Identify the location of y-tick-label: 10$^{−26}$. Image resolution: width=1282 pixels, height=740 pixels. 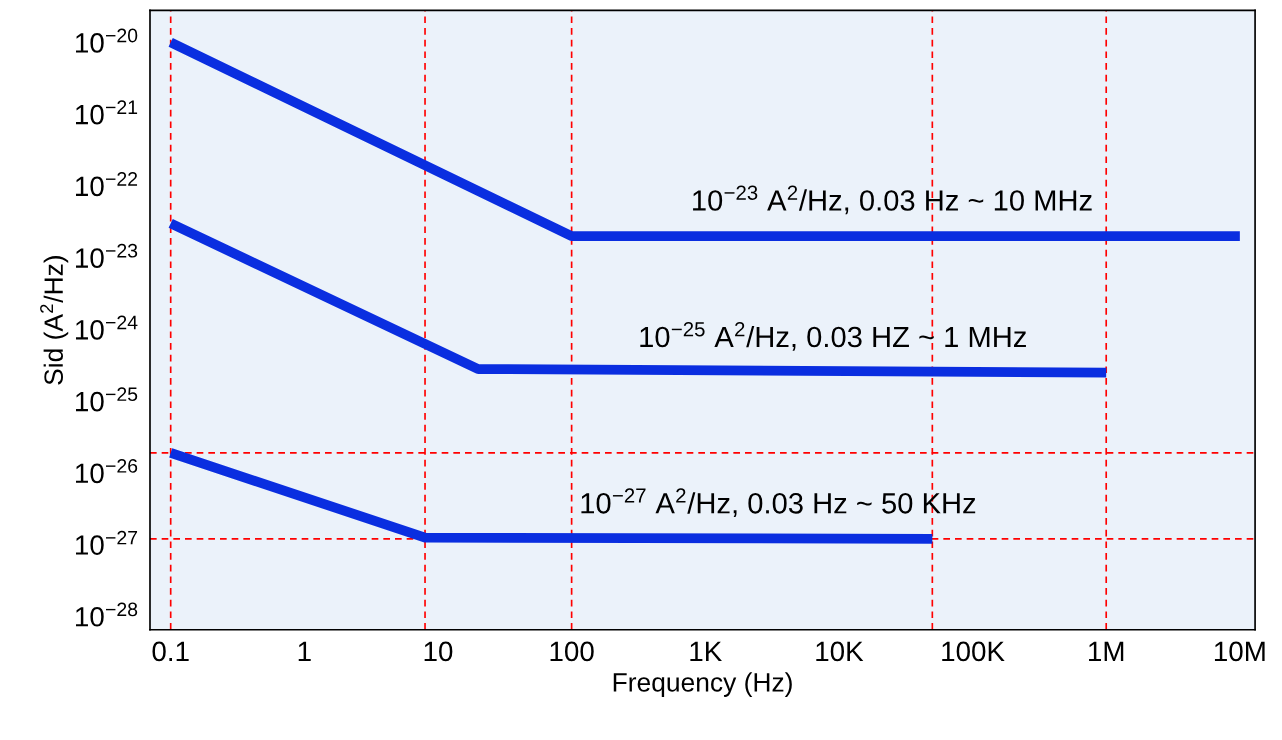
(107, 471).